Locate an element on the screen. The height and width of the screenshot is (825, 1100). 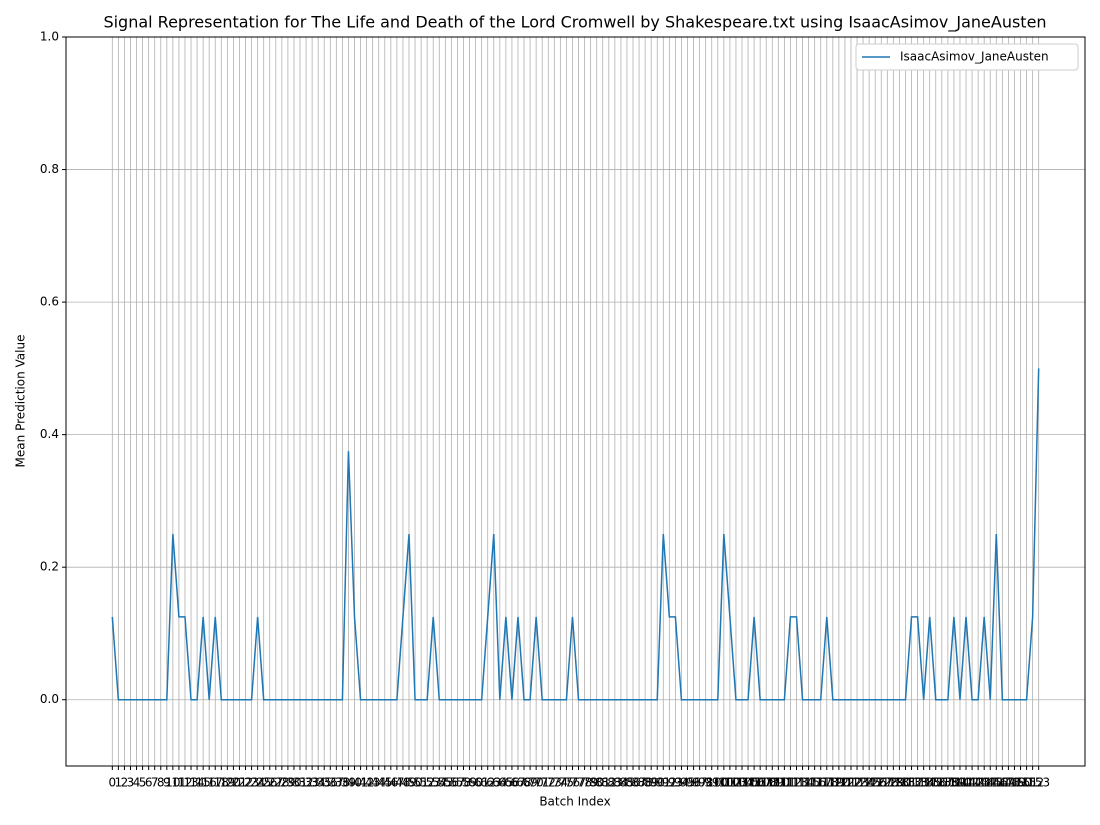
x-tick-label: 33 is located at coordinates (311, 783).